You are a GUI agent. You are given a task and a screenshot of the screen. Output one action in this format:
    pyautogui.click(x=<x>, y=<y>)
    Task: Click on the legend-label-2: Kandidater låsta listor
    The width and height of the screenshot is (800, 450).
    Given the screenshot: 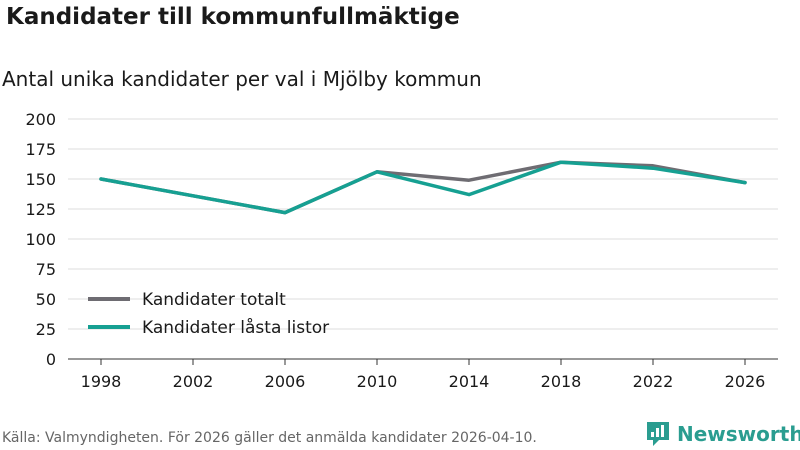 What is the action you would take?
    pyautogui.click(x=235, y=327)
    